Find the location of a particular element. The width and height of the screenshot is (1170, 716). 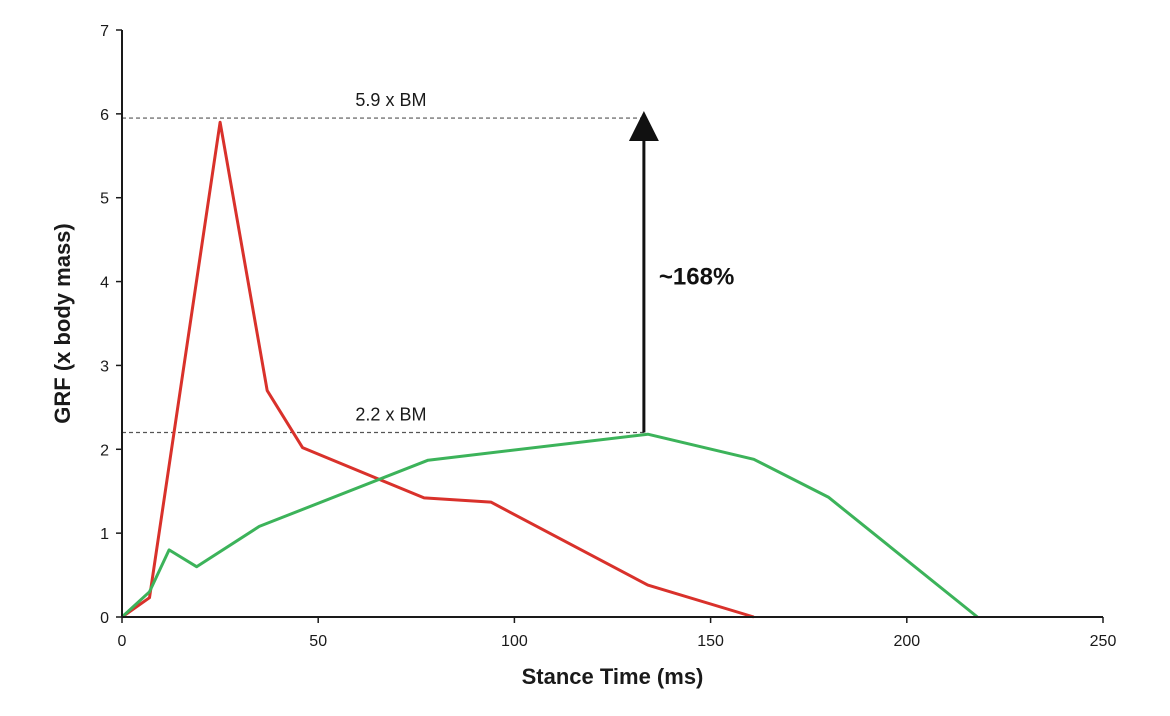

x-tick-label: 150 is located at coordinates (710, 641).